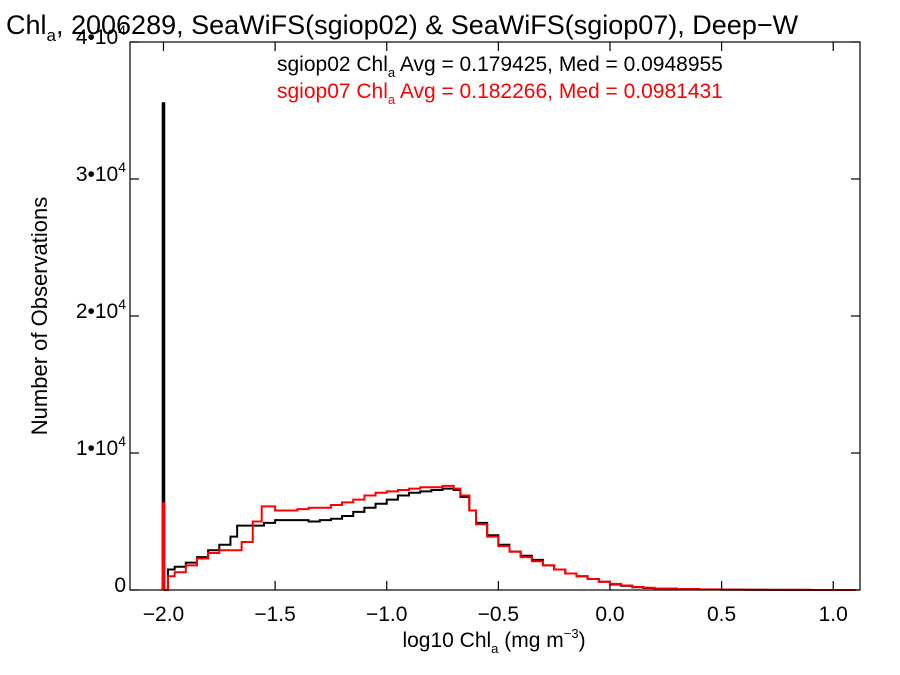 The width and height of the screenshot is (900, 675). Describe the element at coordinates (163, 614) in the screenshot. I see `x-tick-label: −2.0` at that location.